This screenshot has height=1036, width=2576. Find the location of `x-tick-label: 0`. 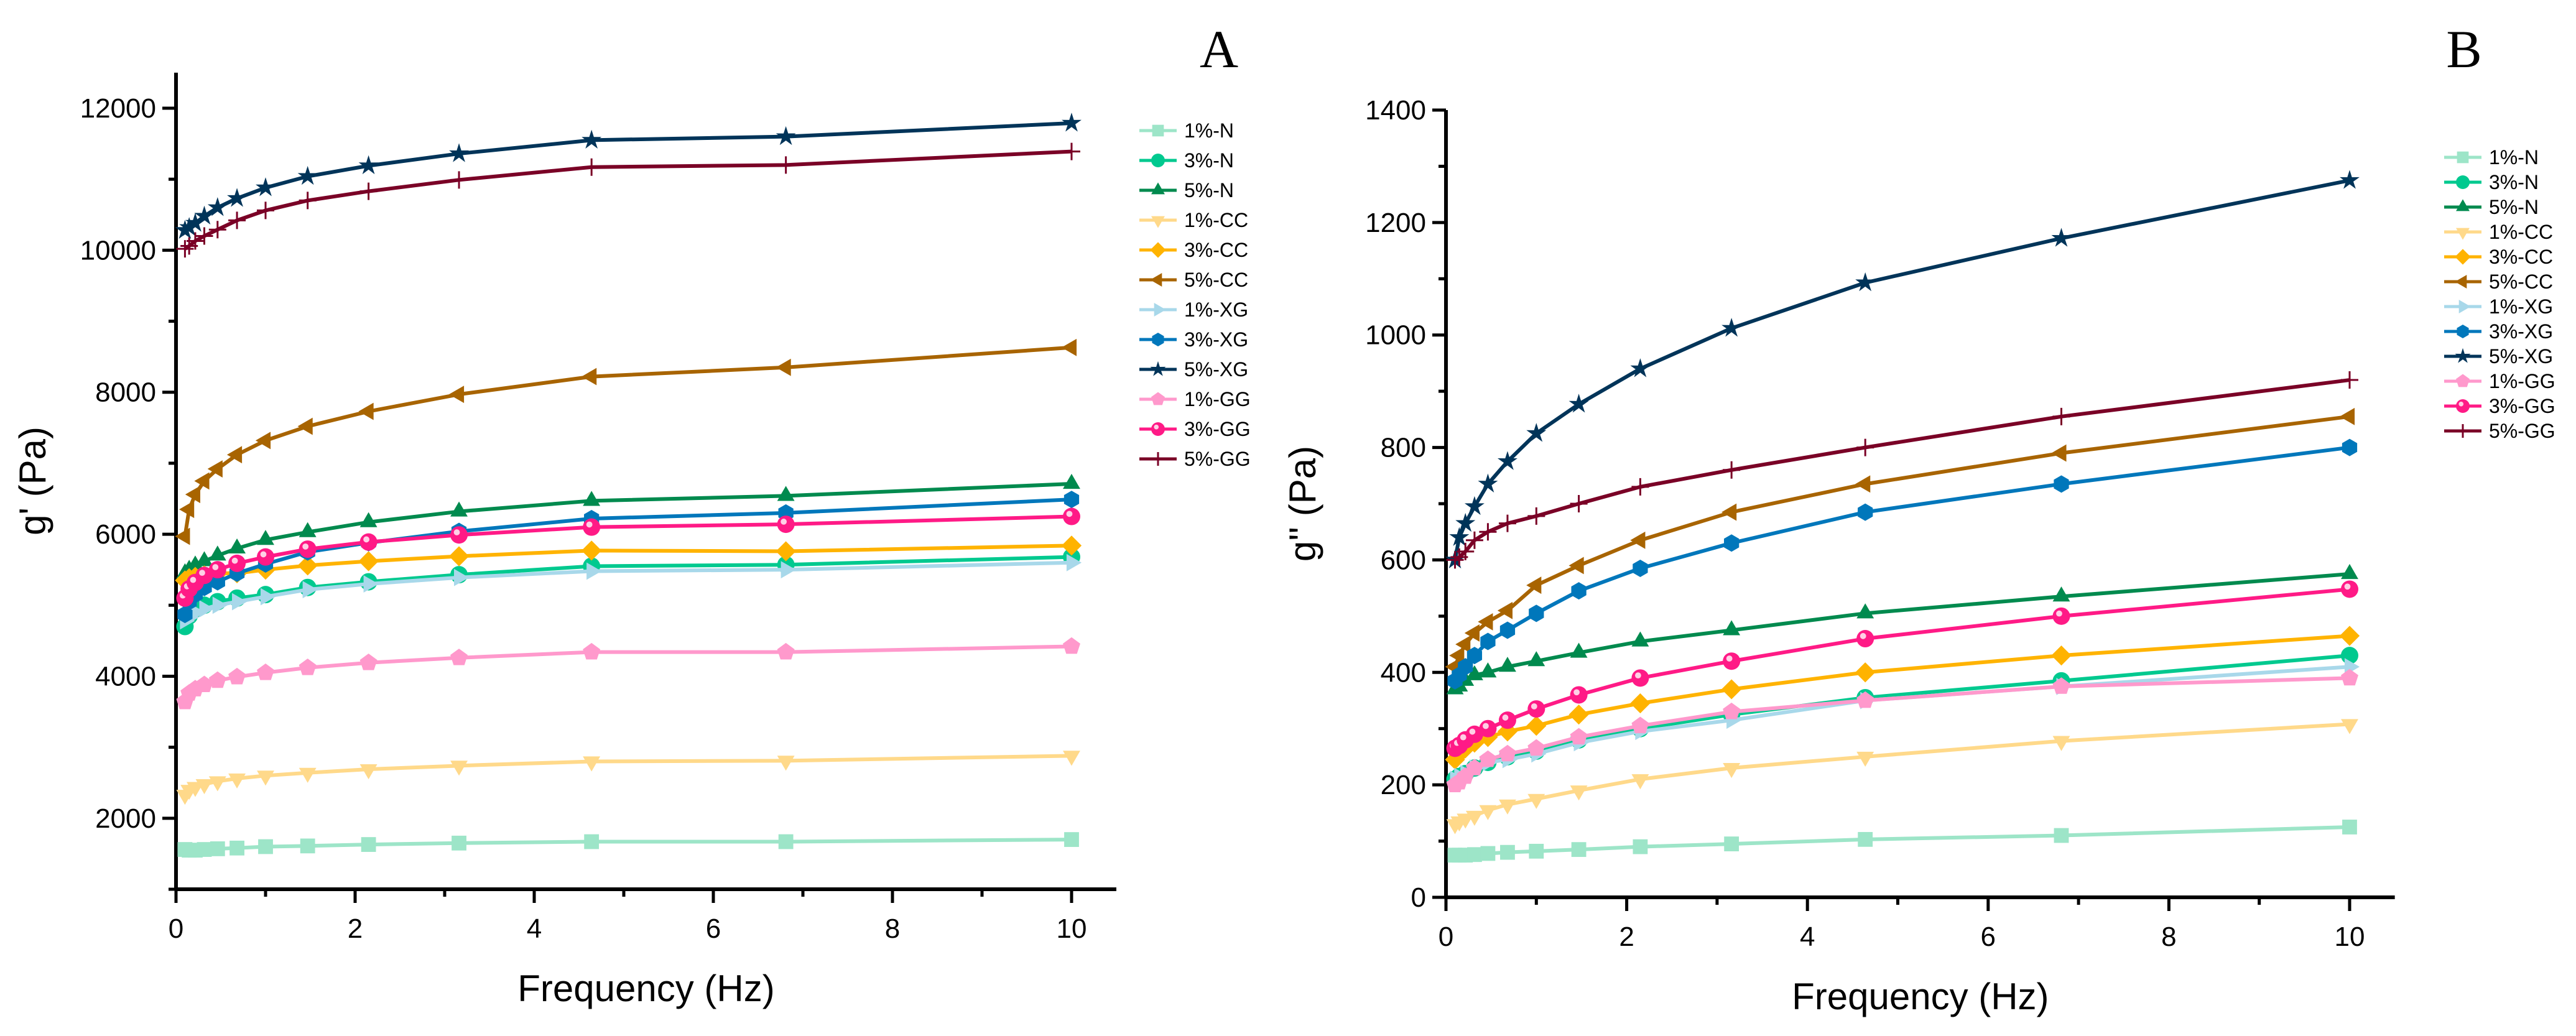

x-tick-label: 0 is located at coordinates (176, 928).